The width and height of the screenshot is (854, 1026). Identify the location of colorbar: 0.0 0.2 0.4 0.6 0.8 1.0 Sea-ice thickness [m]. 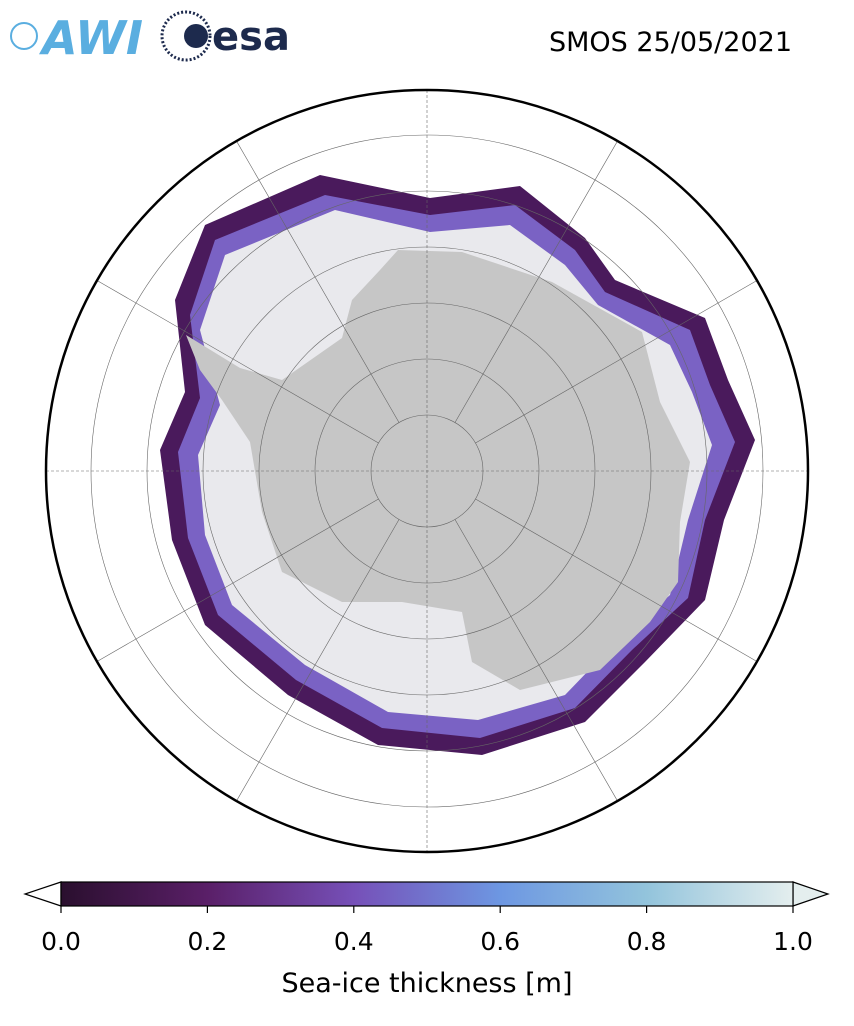
(426, 940).